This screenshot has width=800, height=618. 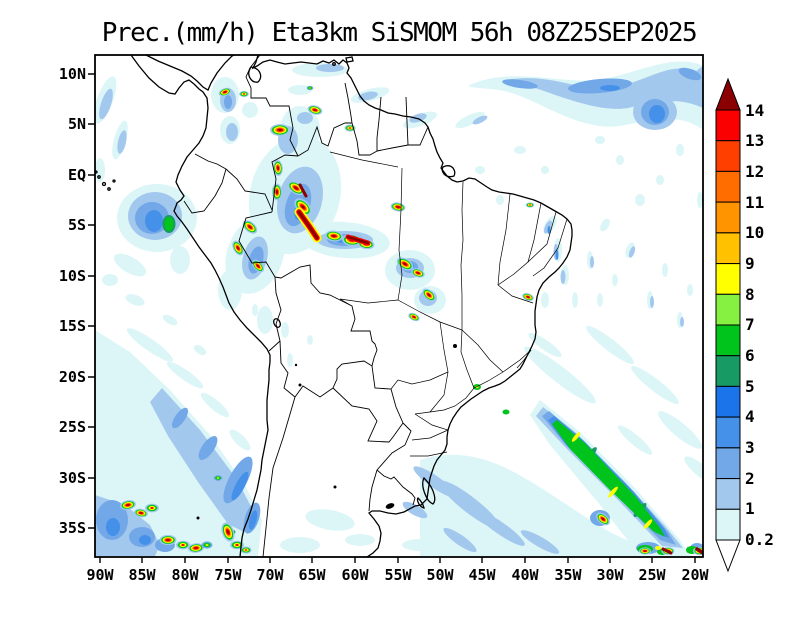 What do you see at coordinates (610, 575) in the screenshot?
I see `lon-label: 30W` at bounding box center [610, 575].